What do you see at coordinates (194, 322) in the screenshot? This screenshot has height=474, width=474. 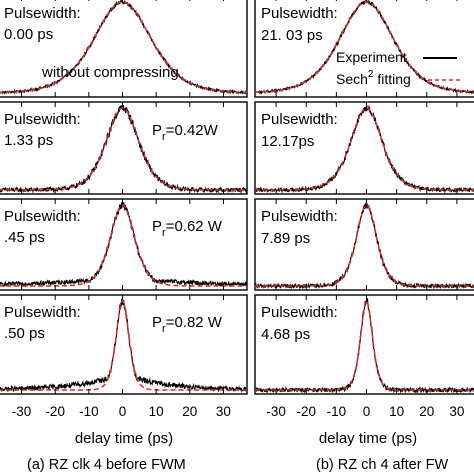 I see `pump-power-value: =0.82 W` at bounding box center [194, 322].